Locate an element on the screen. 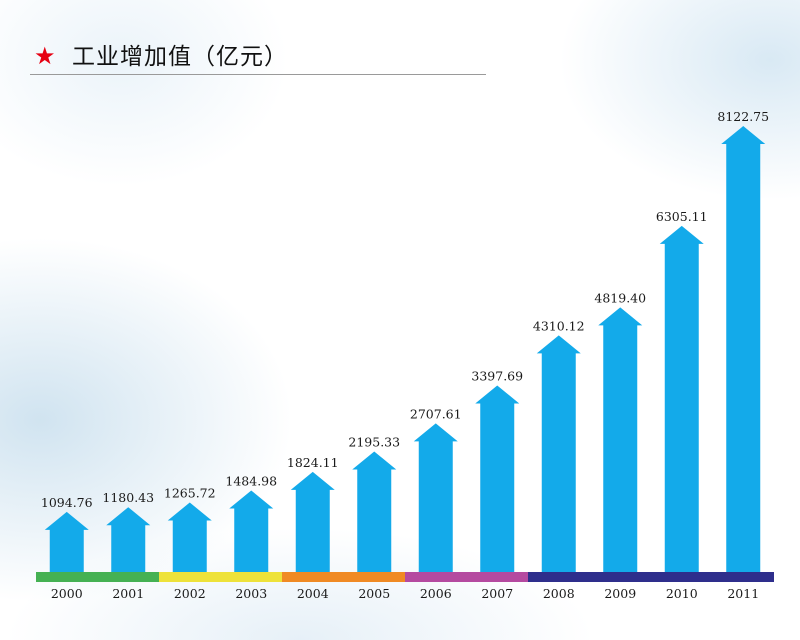 Image resolution: width=800 pixels, height=640 pixels. value-label-2003: 1484.98 is located at coordinates (251, 480).